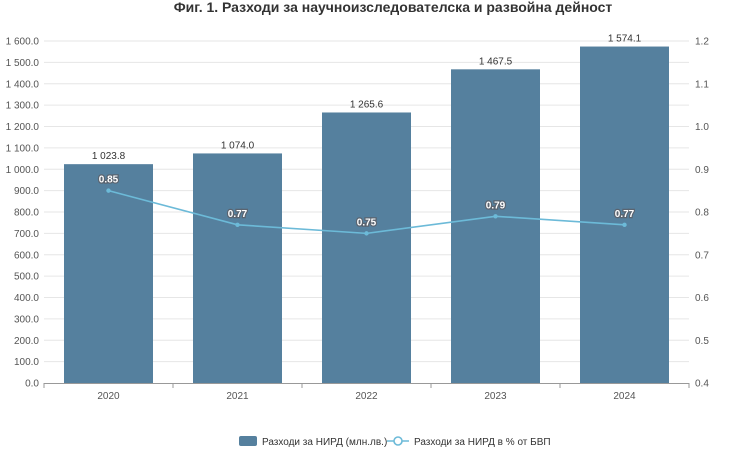  Describe the element at coordinates (367, 104) in the screenshot. I see `bar-value-label: 1 265.6` at that location.